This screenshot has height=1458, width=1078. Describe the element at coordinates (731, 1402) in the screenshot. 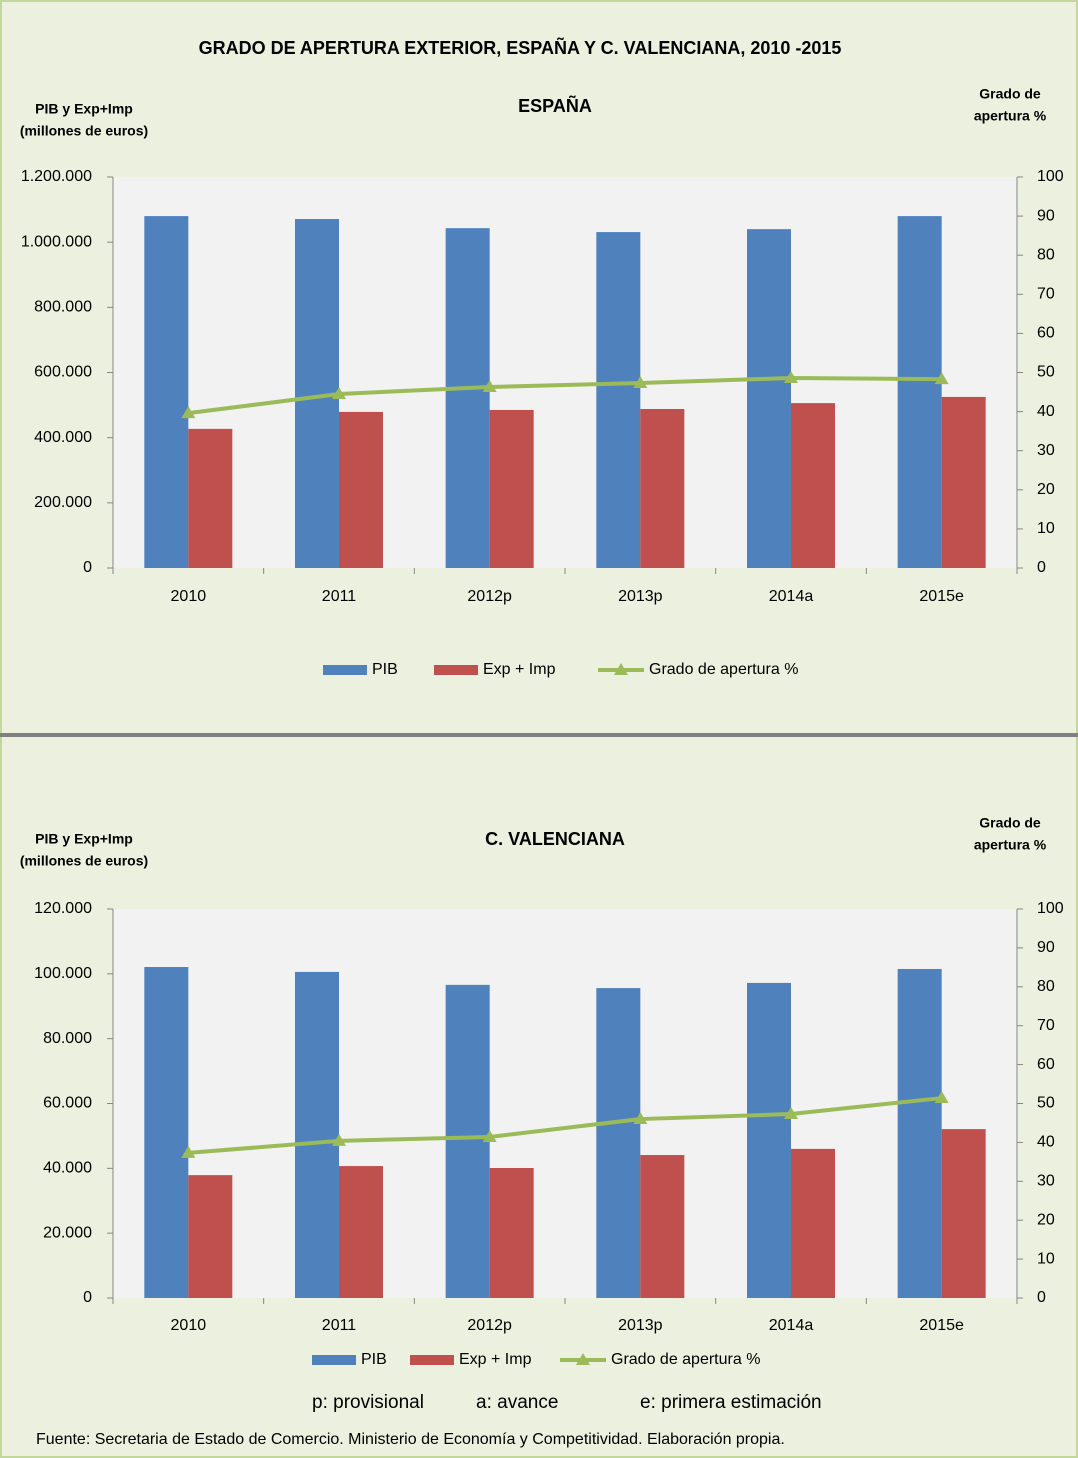

I see `note: e: primera estimación` at that location.